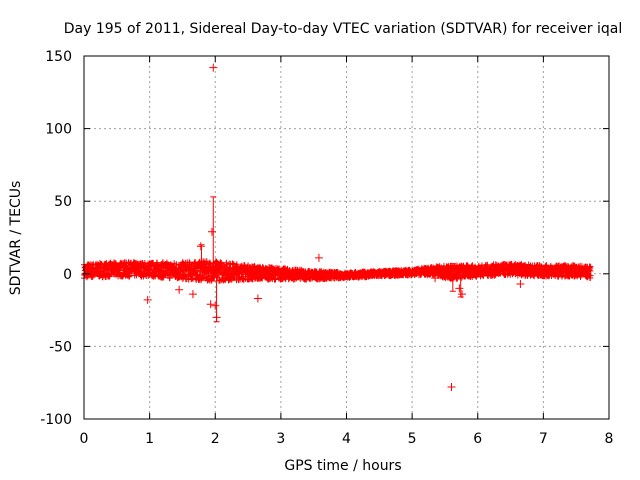 This screenshot has height=480, width=640. Describe the element at coordinates (280, 439) in the screenshot. I see `x-tick-label: 3` at that location.